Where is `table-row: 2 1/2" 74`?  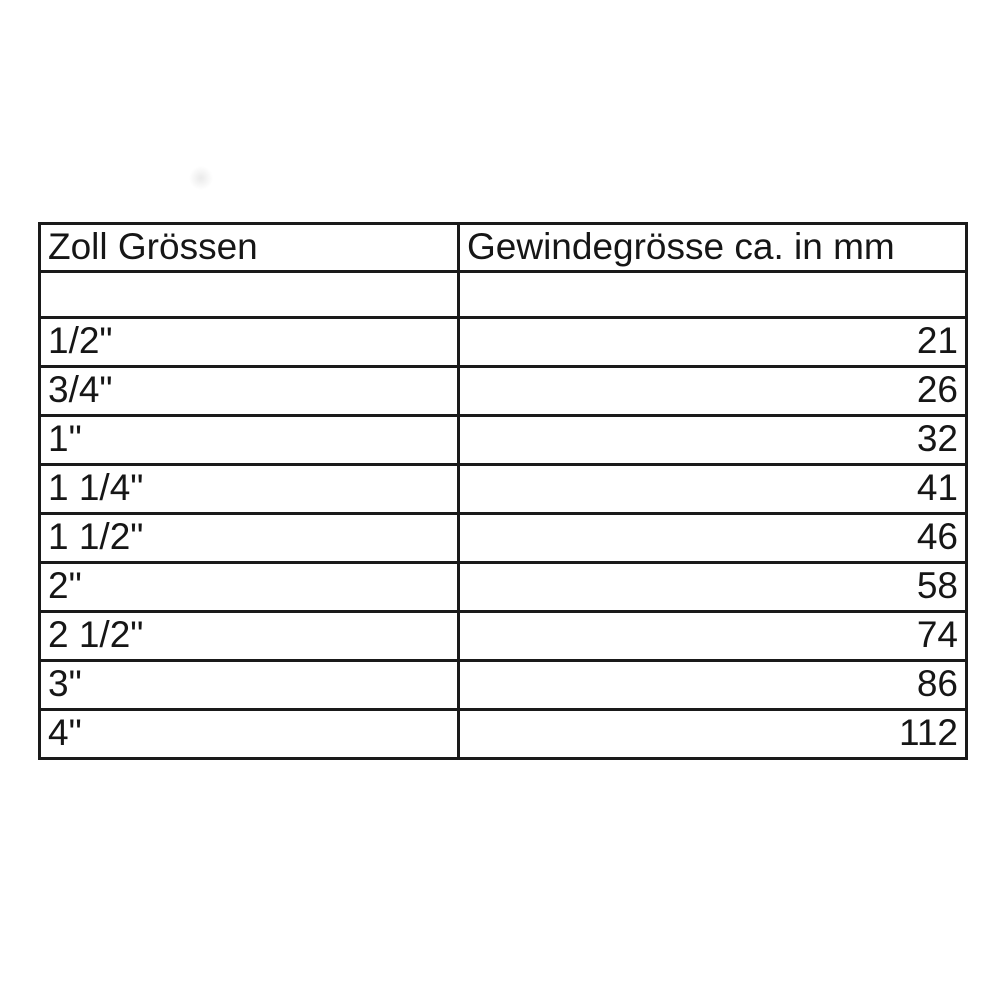
table-row: 2 1/2" 74 is located at coordinates (503, 636).